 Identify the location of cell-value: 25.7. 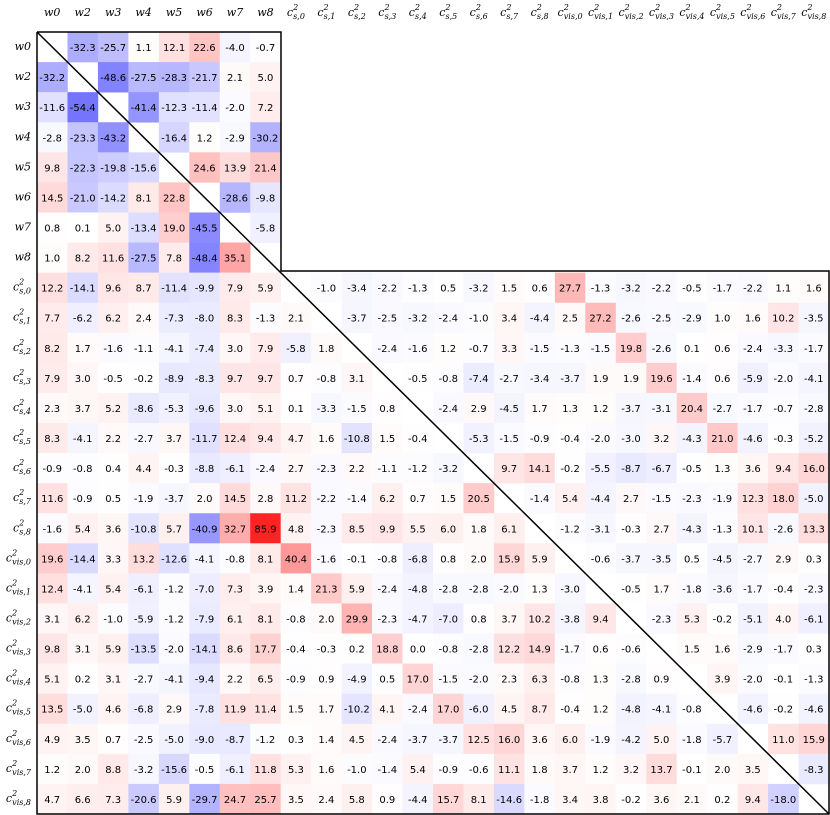
(265, 800).